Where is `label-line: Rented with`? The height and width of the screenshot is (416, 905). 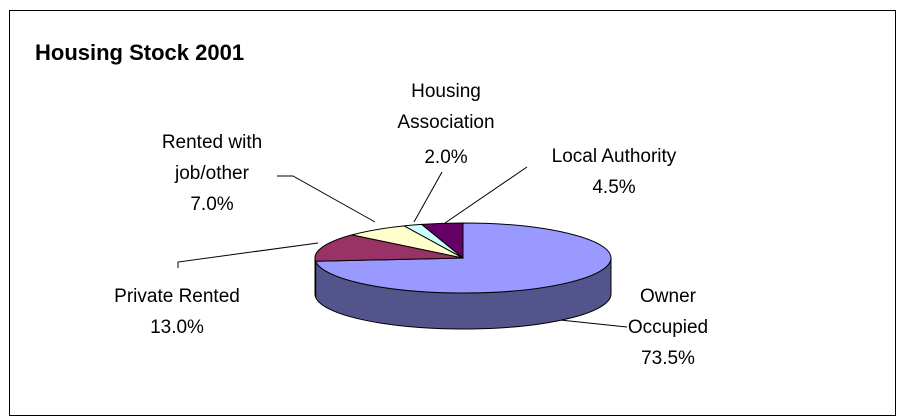 label-line: Rented with is located at coordinates (212, 142).